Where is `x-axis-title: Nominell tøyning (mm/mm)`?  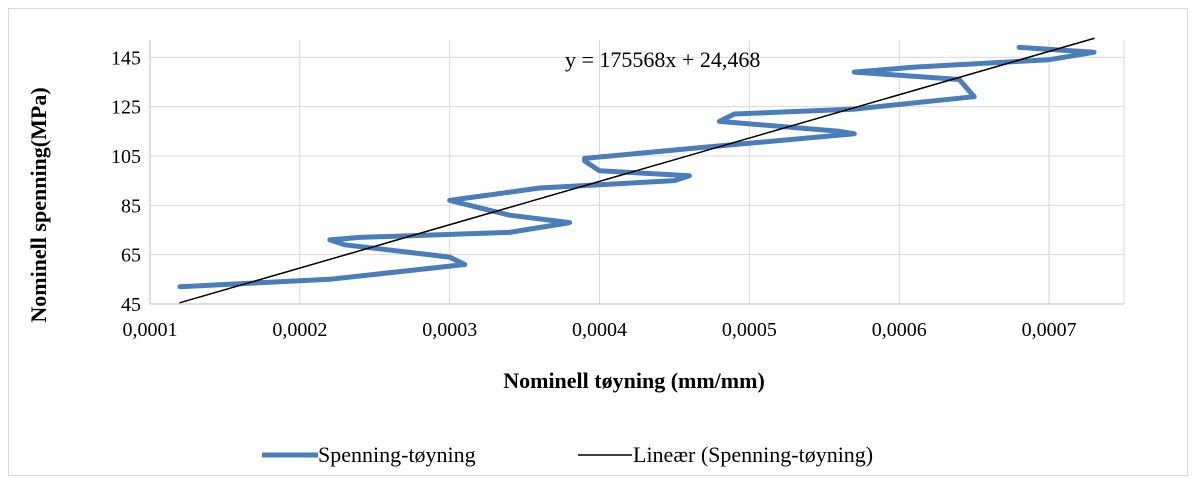 x-axis-title: Nominell tøyning (mm/mm) is located at coordinates (634, 380).